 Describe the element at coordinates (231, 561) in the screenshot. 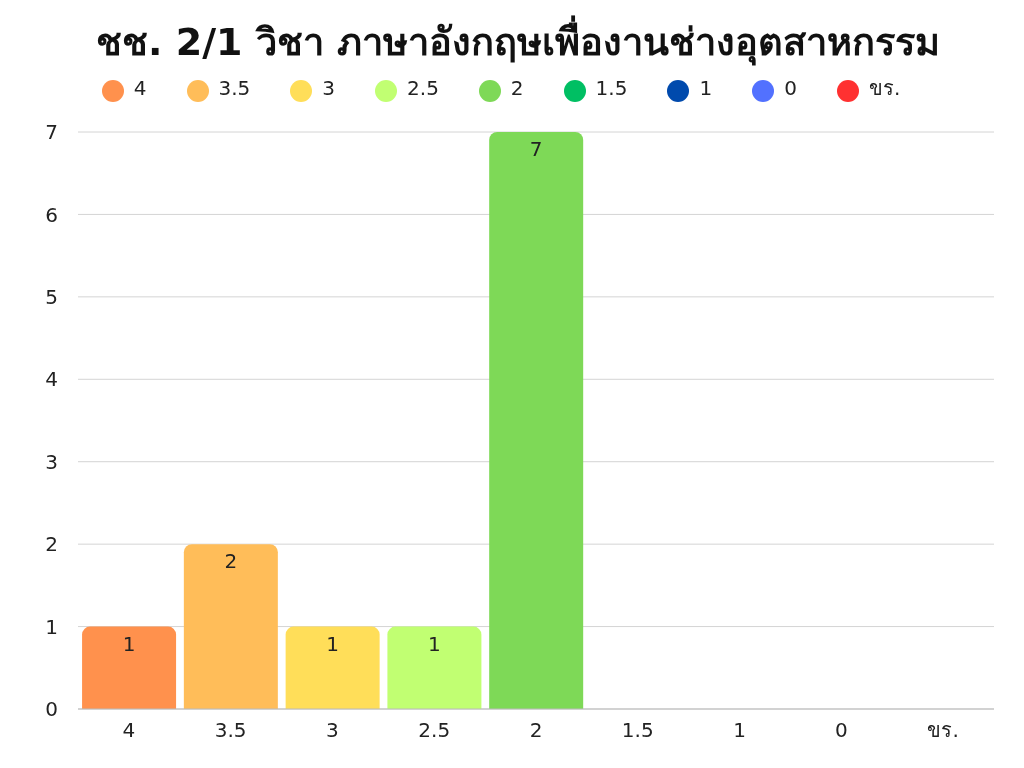

I see `data-label: 2` at that location.